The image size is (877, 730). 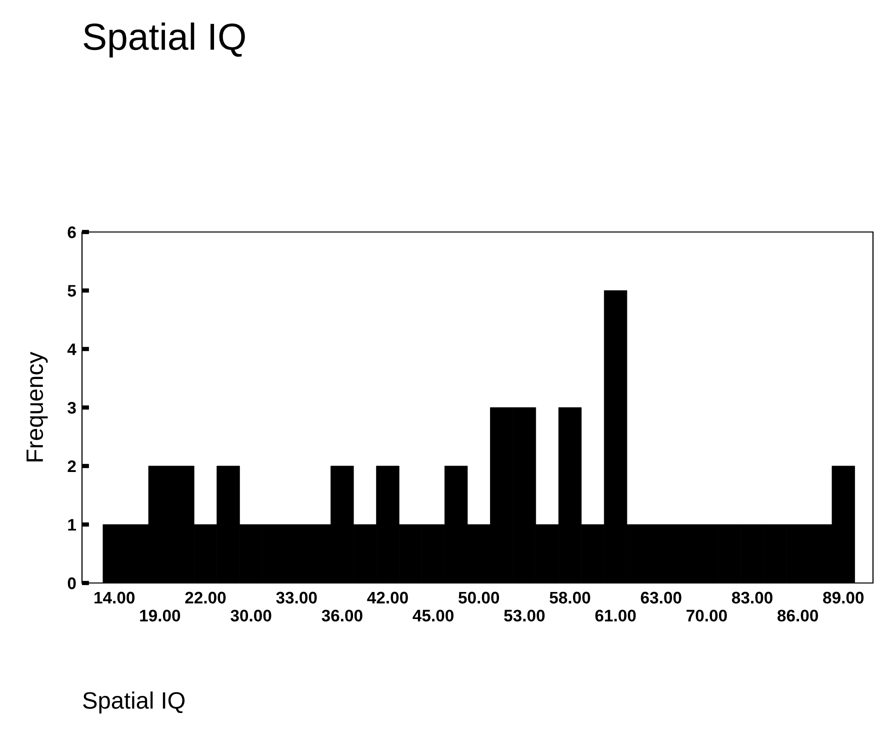 What do you see at coordinates (570, 598) in the screenshot?
I see `x-tick-label: 58.00` at bounding box center [570, 598].